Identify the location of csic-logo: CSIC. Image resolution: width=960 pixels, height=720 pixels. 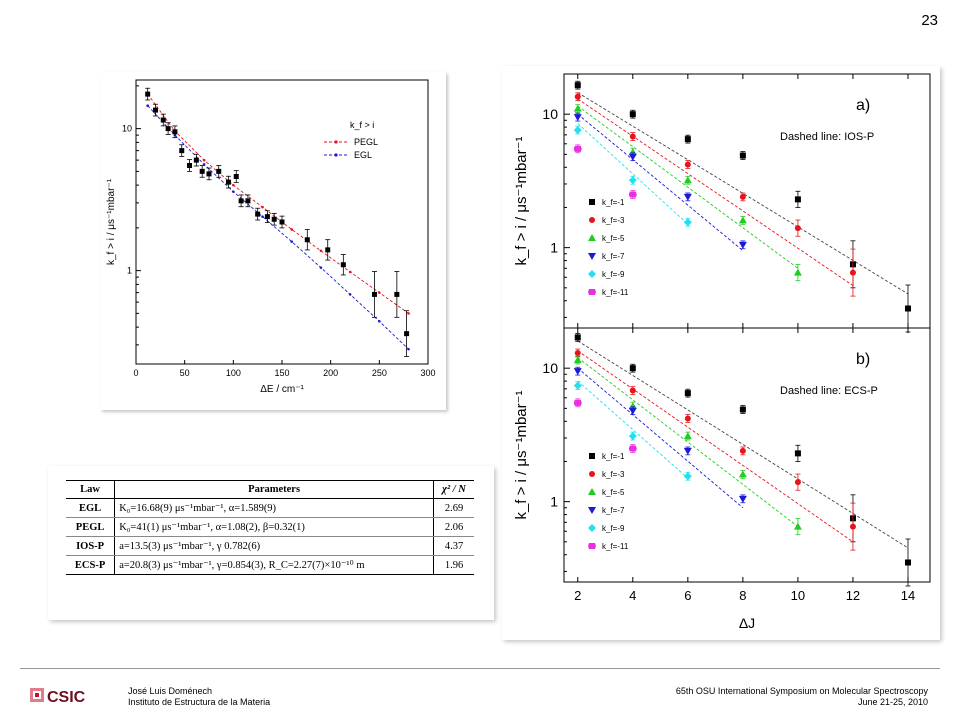
(58, 697).